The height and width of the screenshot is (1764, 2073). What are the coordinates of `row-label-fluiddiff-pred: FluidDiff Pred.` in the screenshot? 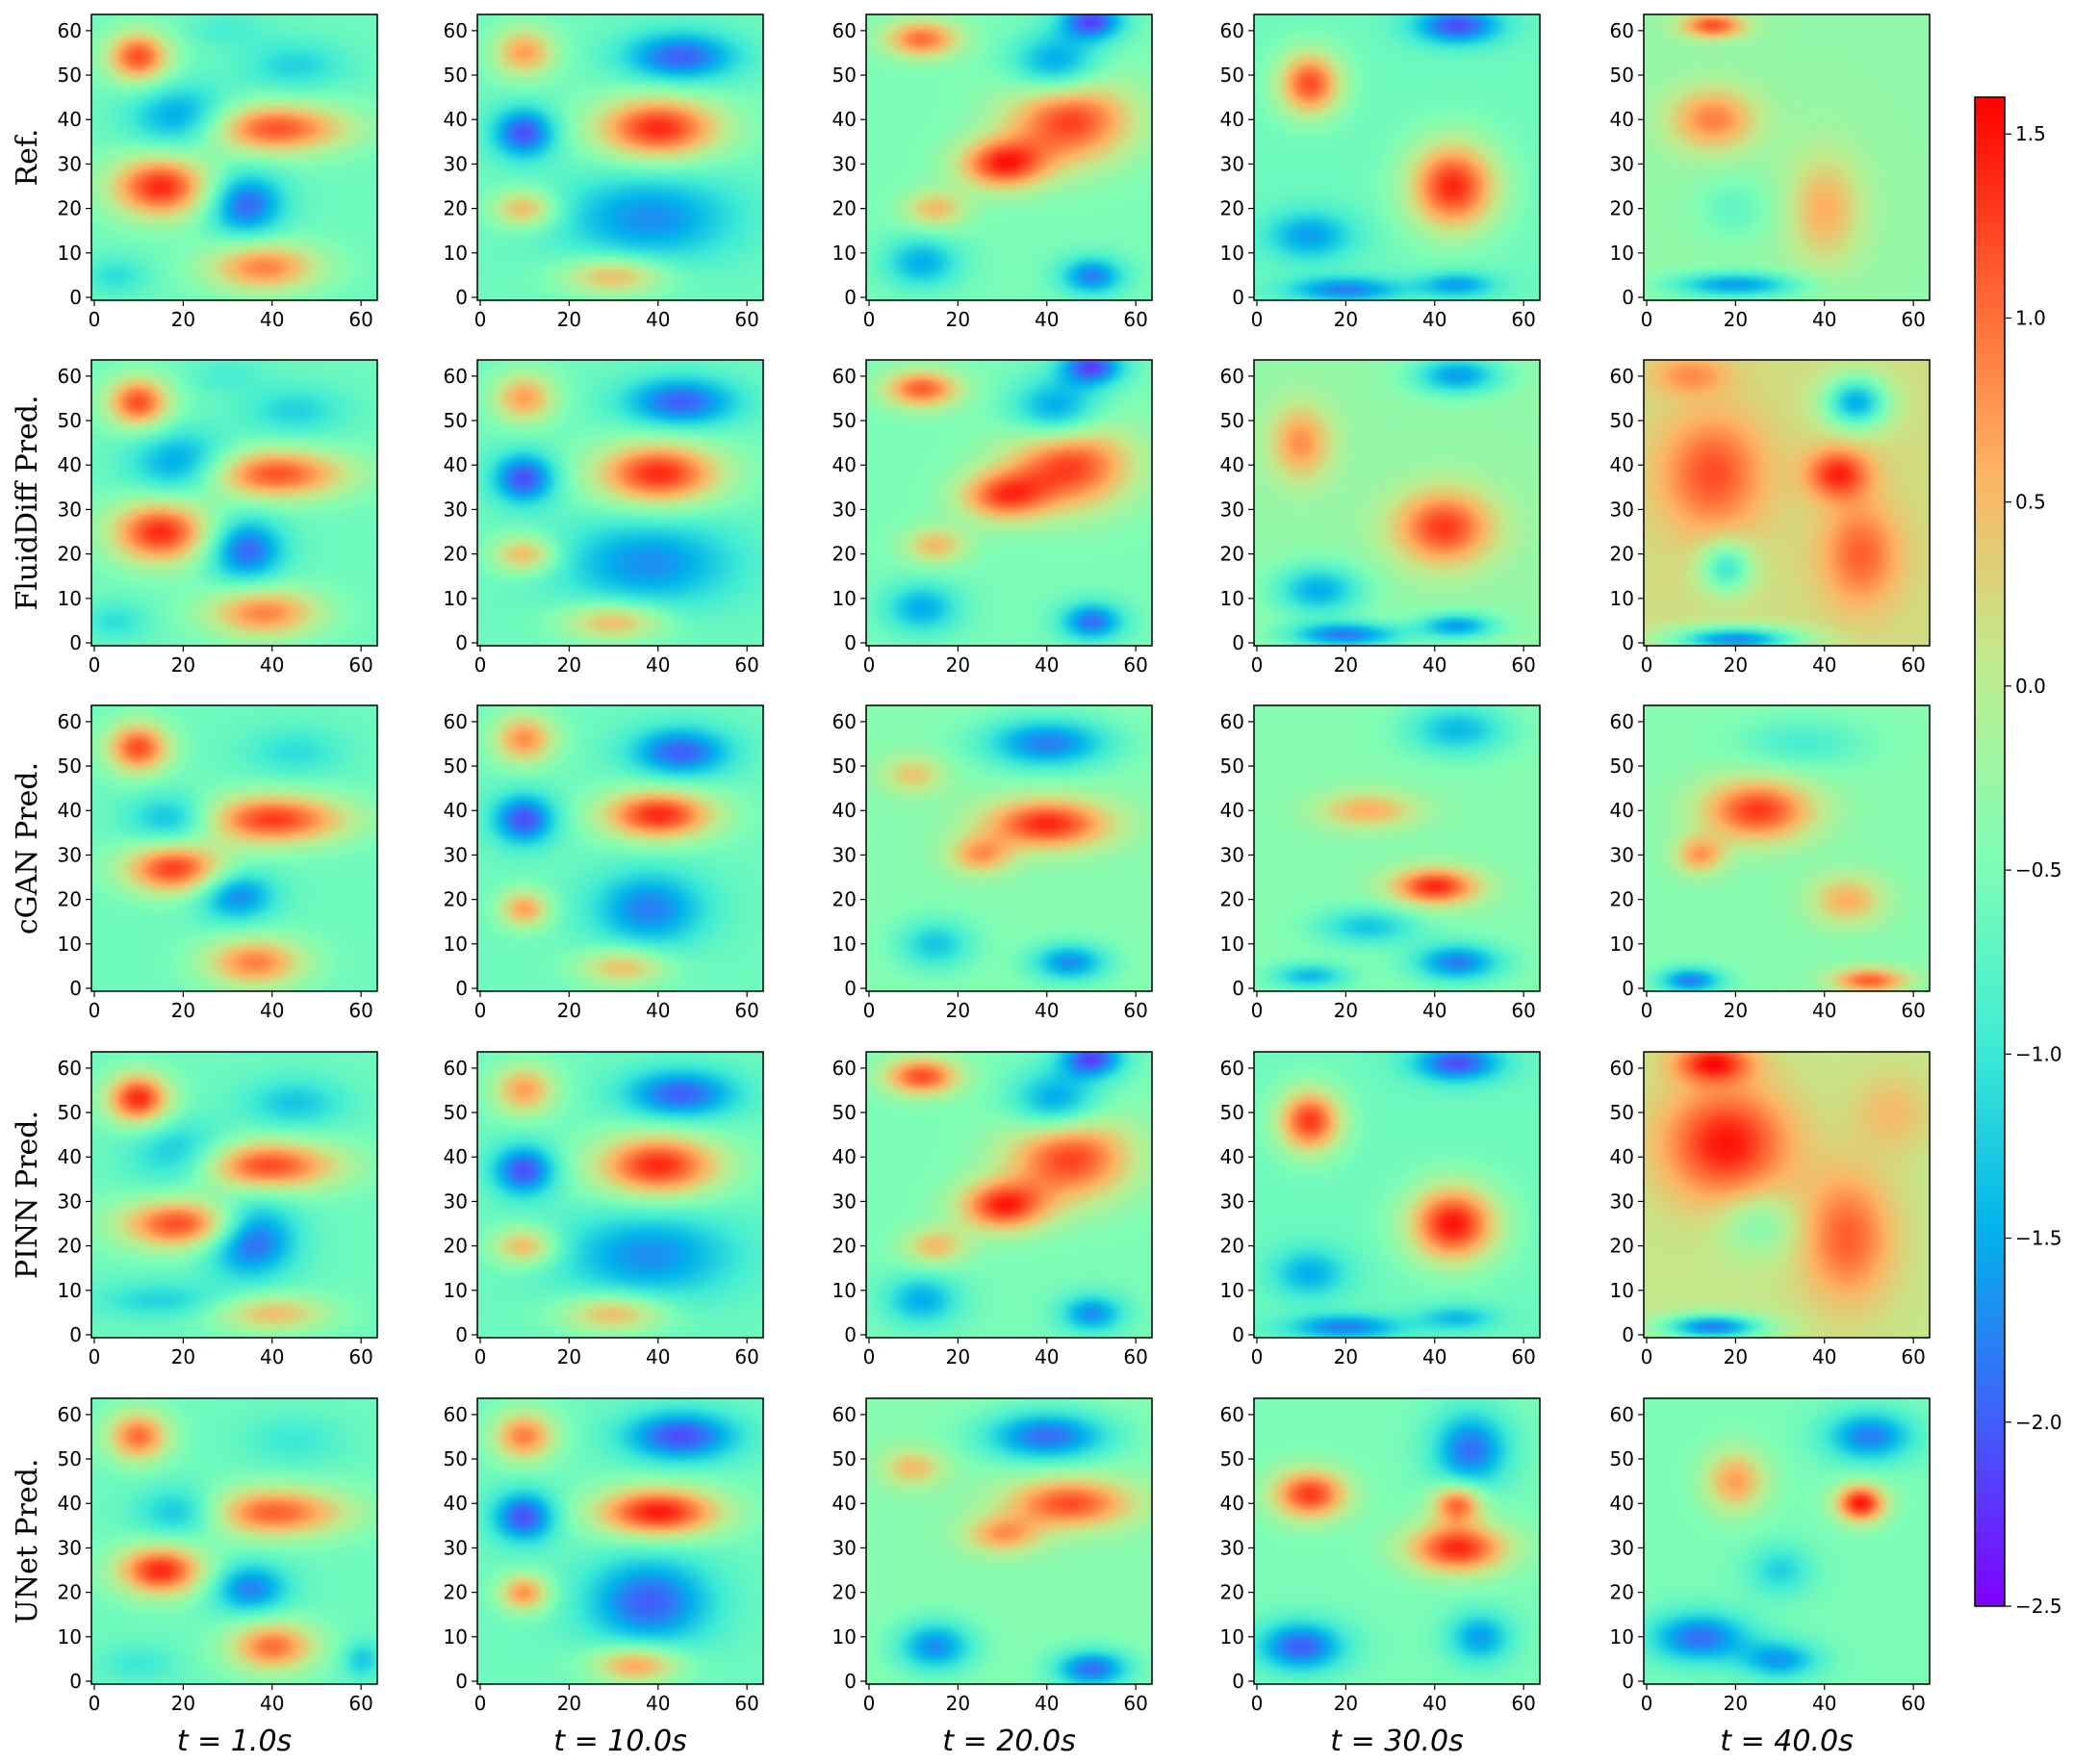 It's located at (28, 502).